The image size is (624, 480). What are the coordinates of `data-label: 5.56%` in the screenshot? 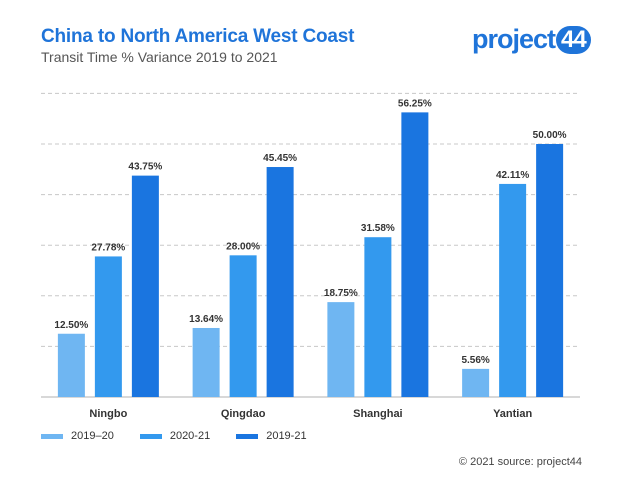 It's located at (475, 360).